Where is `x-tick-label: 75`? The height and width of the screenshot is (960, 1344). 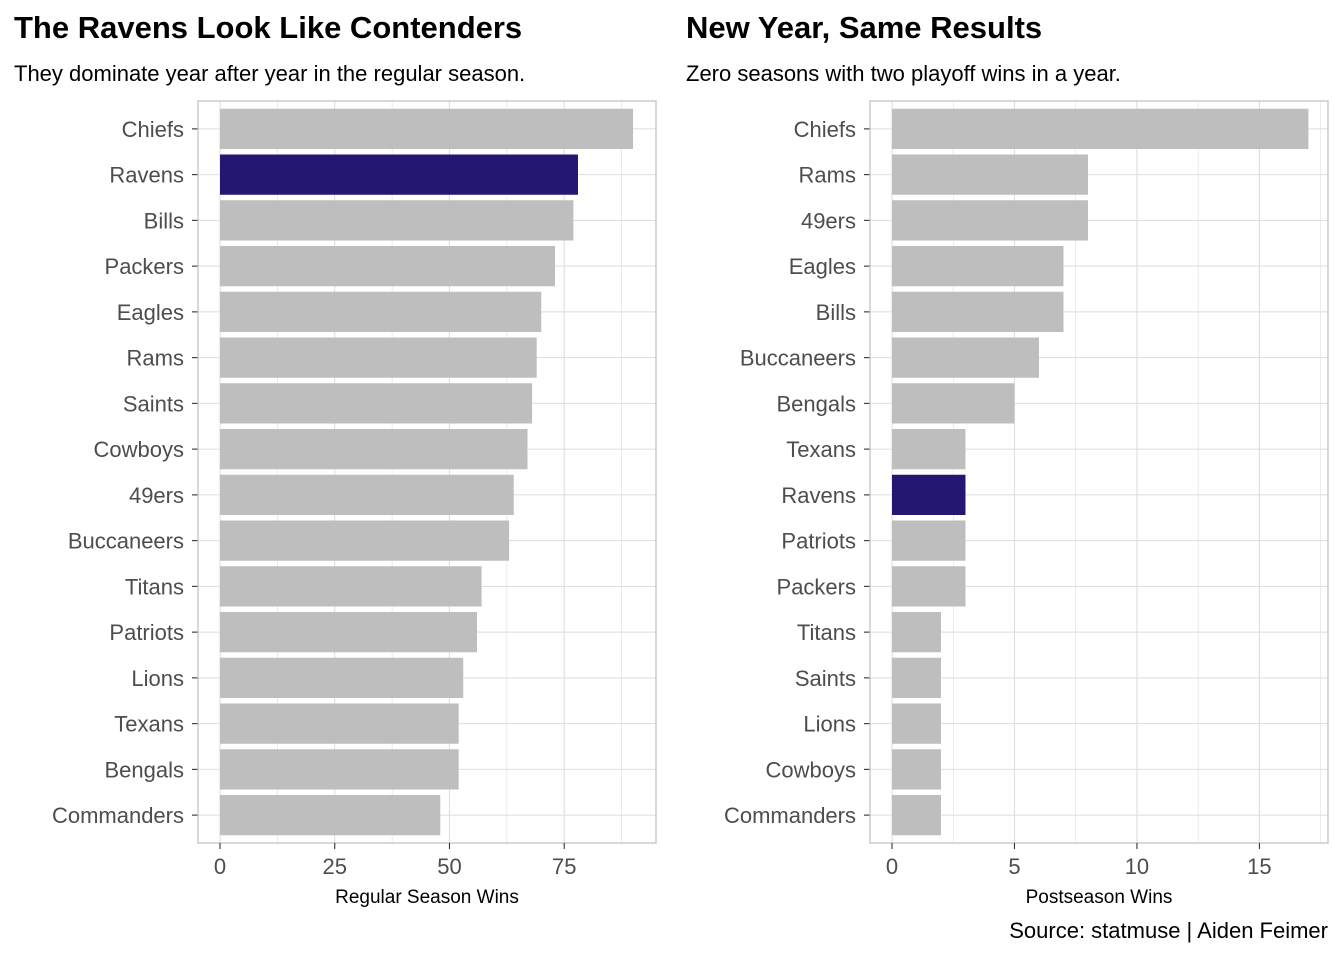
x-tick-label: 75 is located at coordinates (564, 866).